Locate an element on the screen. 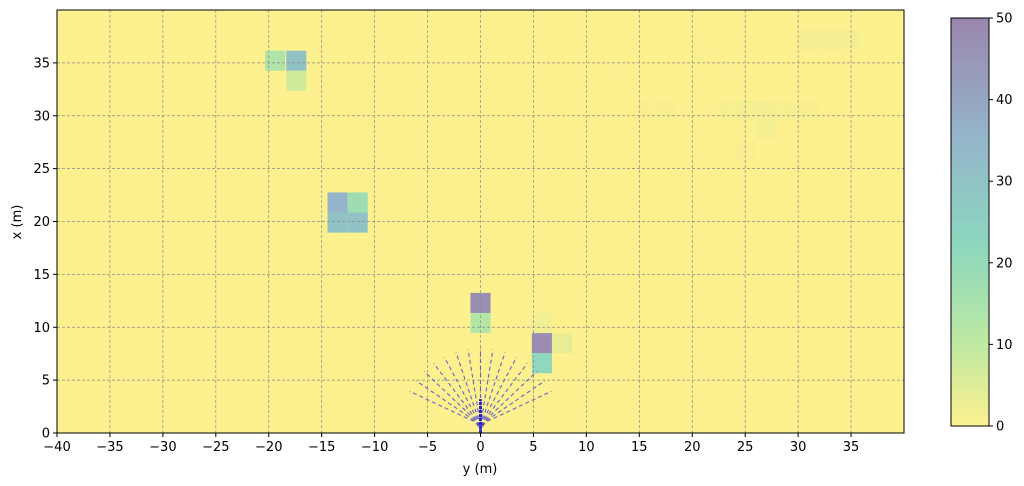 This screenshot has width=1024, height=486. x-tick-label: −5 is located at coordinates (427, 447).